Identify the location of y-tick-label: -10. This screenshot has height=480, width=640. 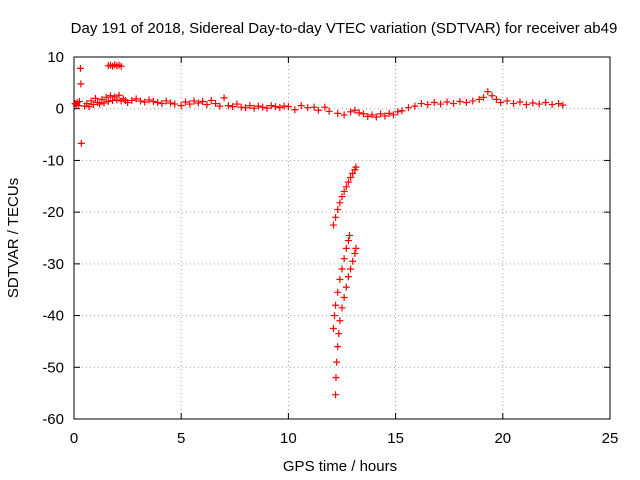
(53, 160).